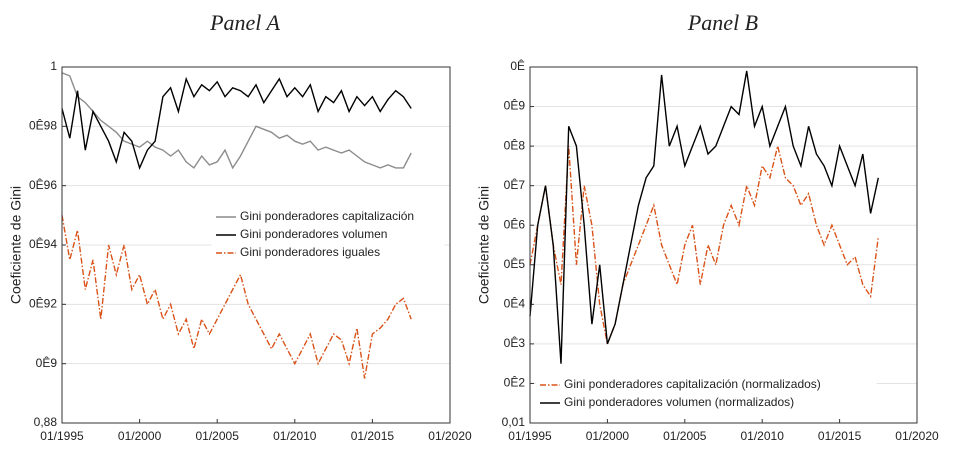 The image size is (980, 459). Describe the element at coordinates (515, 223) in the screenshot. I see `y-tick-label: 0Ê6` at that location.